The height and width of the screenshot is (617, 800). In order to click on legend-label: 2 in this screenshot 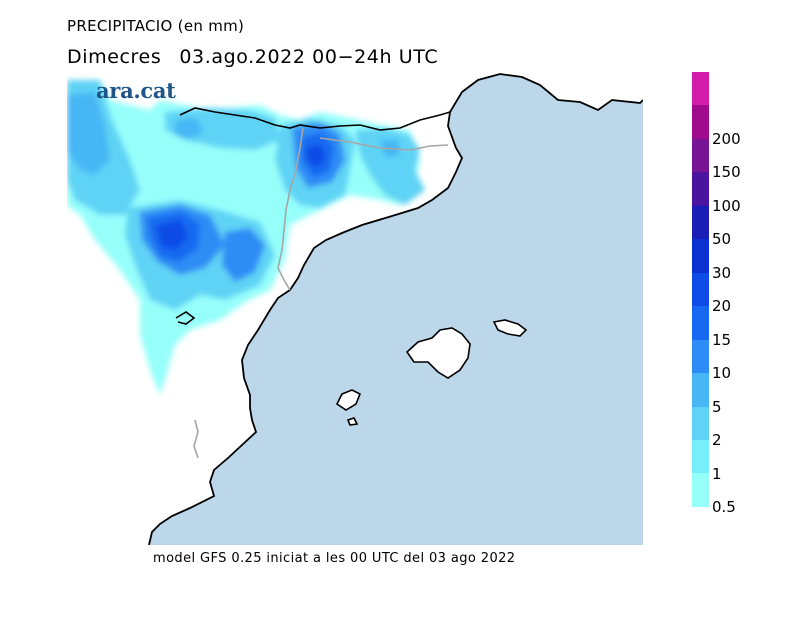, I will do `click(717, 440)`.